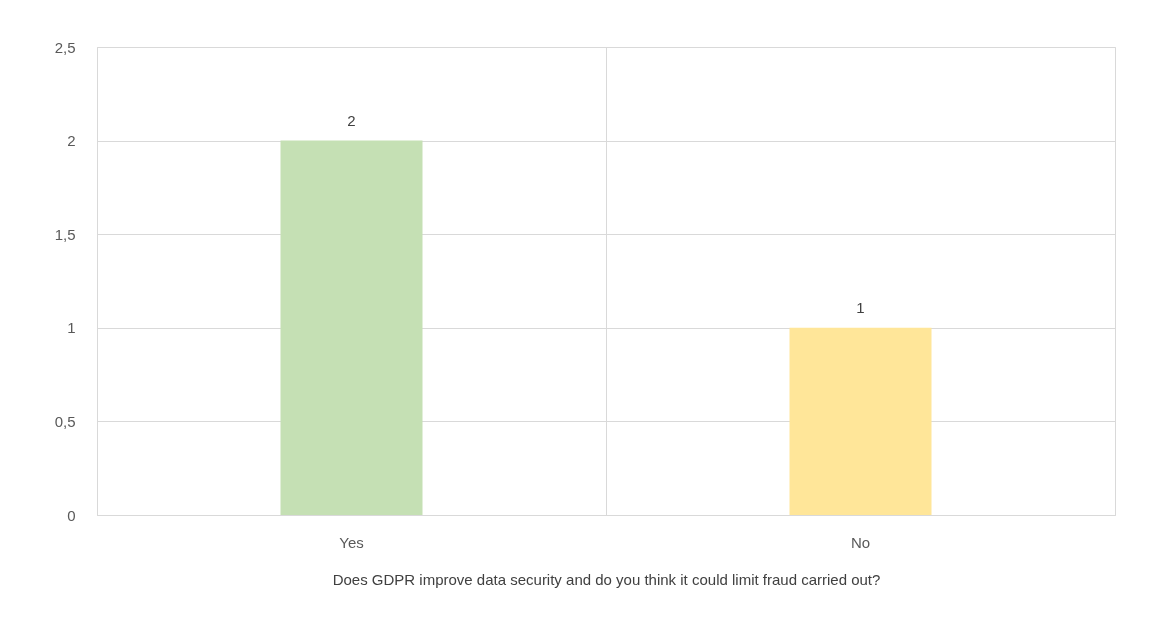 This screenshot has height=619, width=1153. What do you see at coordinates (351, 120) in the screenshot?
I see `data-label: 2` at bounding box center [351, 120].